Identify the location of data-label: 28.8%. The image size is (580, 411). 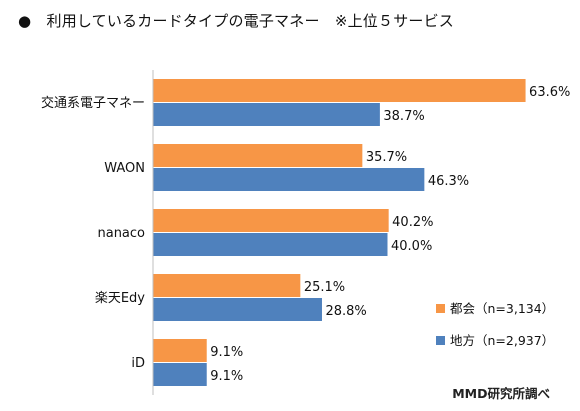
(345, 311).